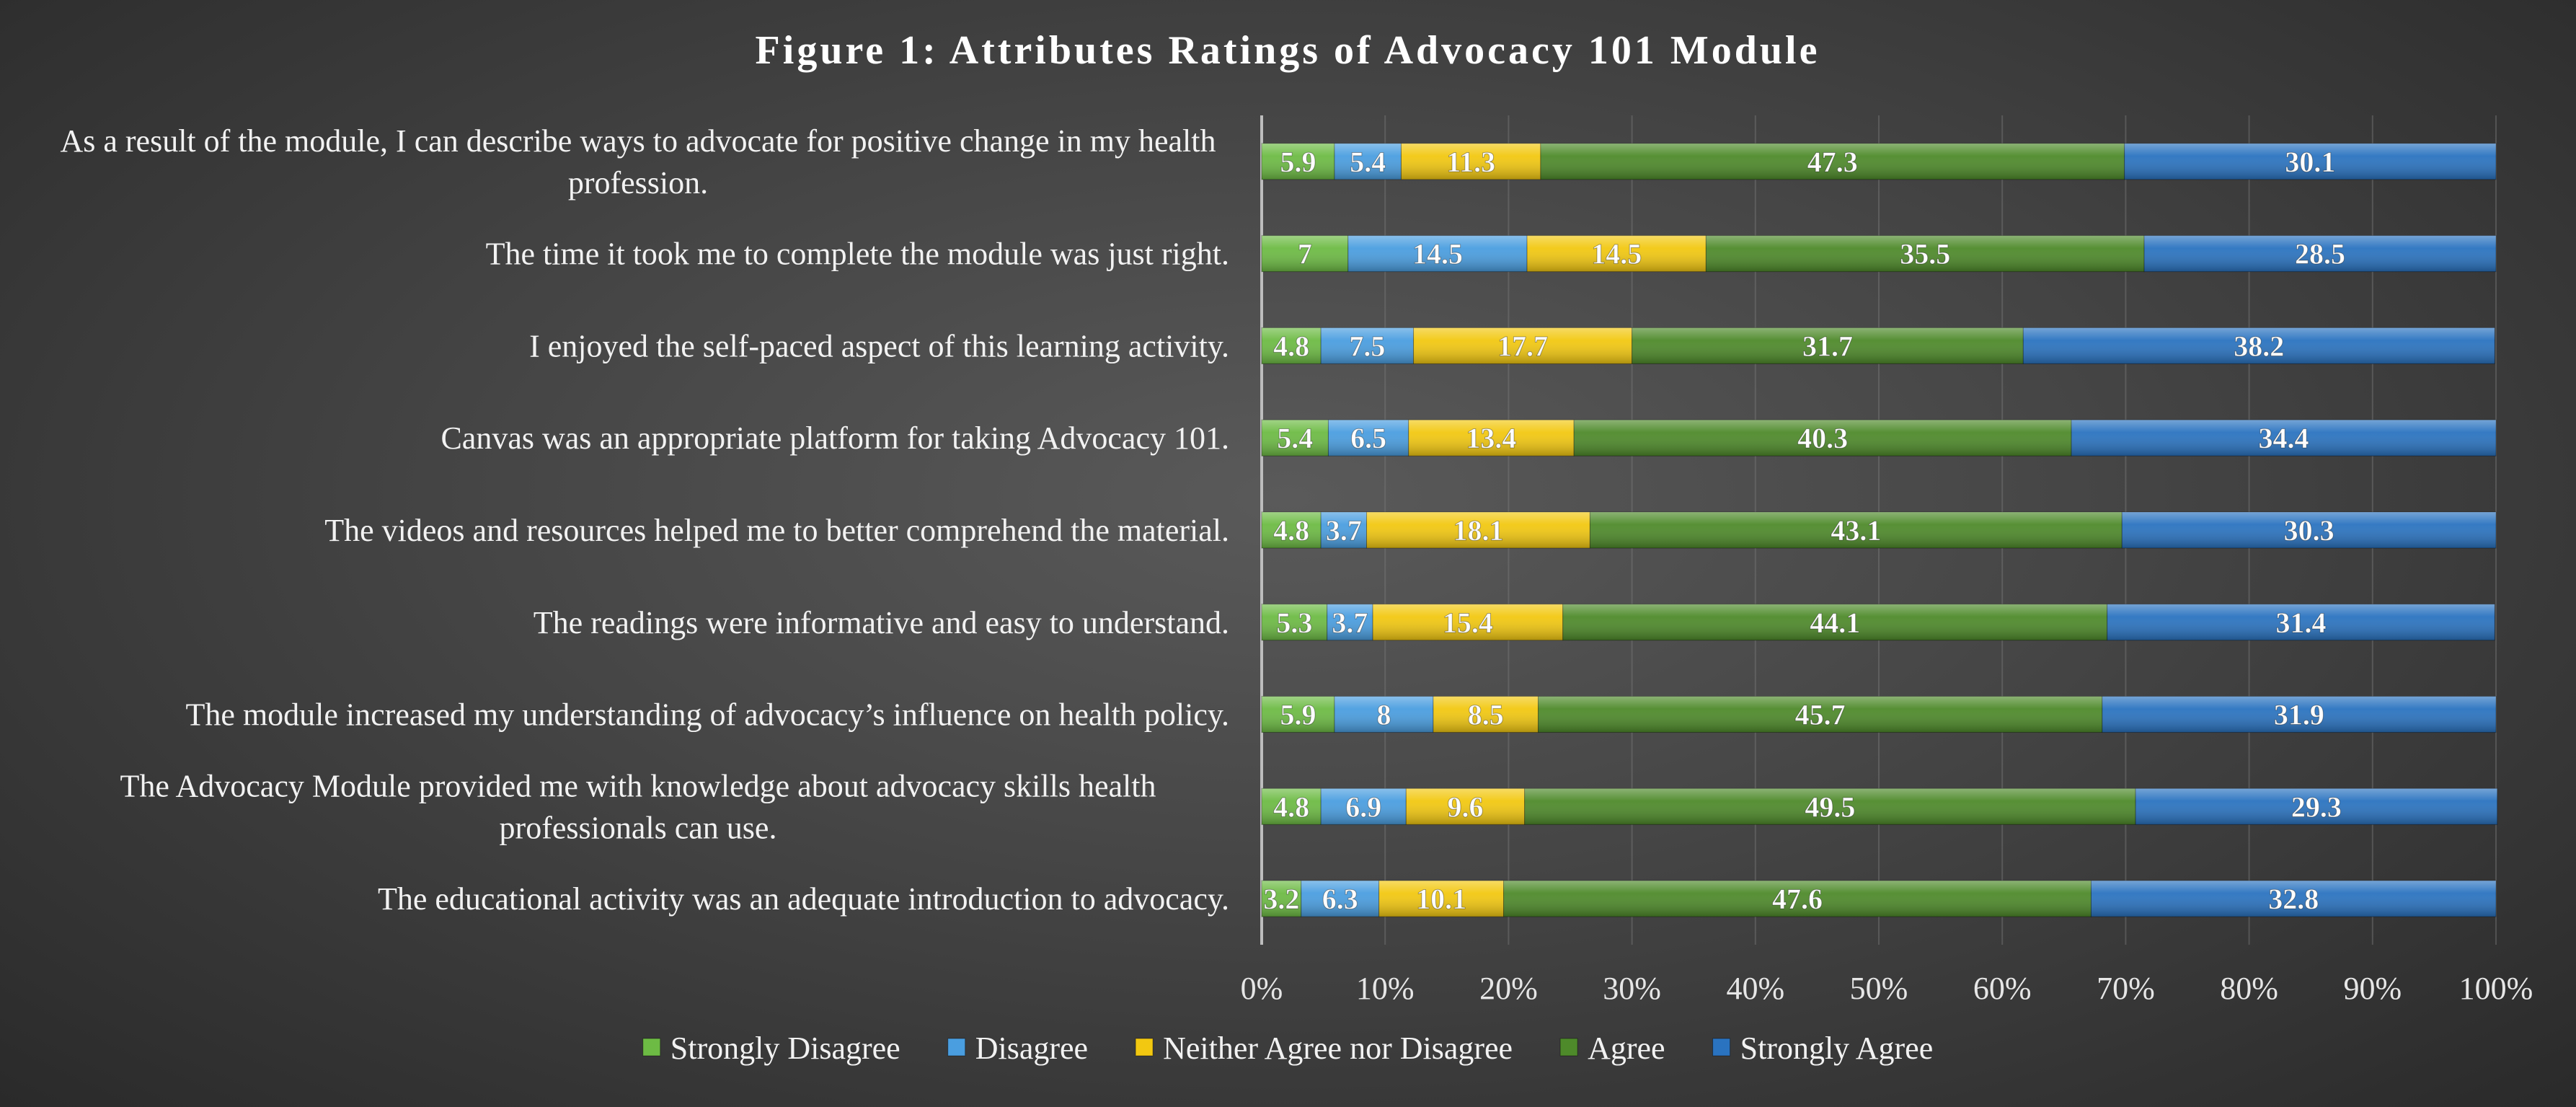  What do you see at coordinates (1879, 988) in the screenshot?
I see `x-tick-label: 50%` at bounding box center [1879, 988].